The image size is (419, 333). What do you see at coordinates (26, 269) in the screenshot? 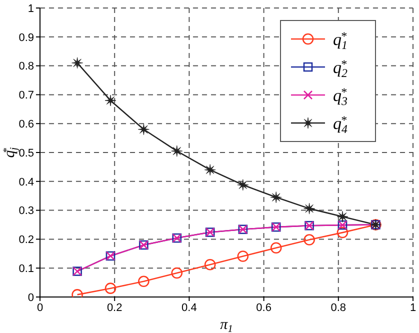
I see `y-tick-label: 0.1` at bounding box center [26, 269].